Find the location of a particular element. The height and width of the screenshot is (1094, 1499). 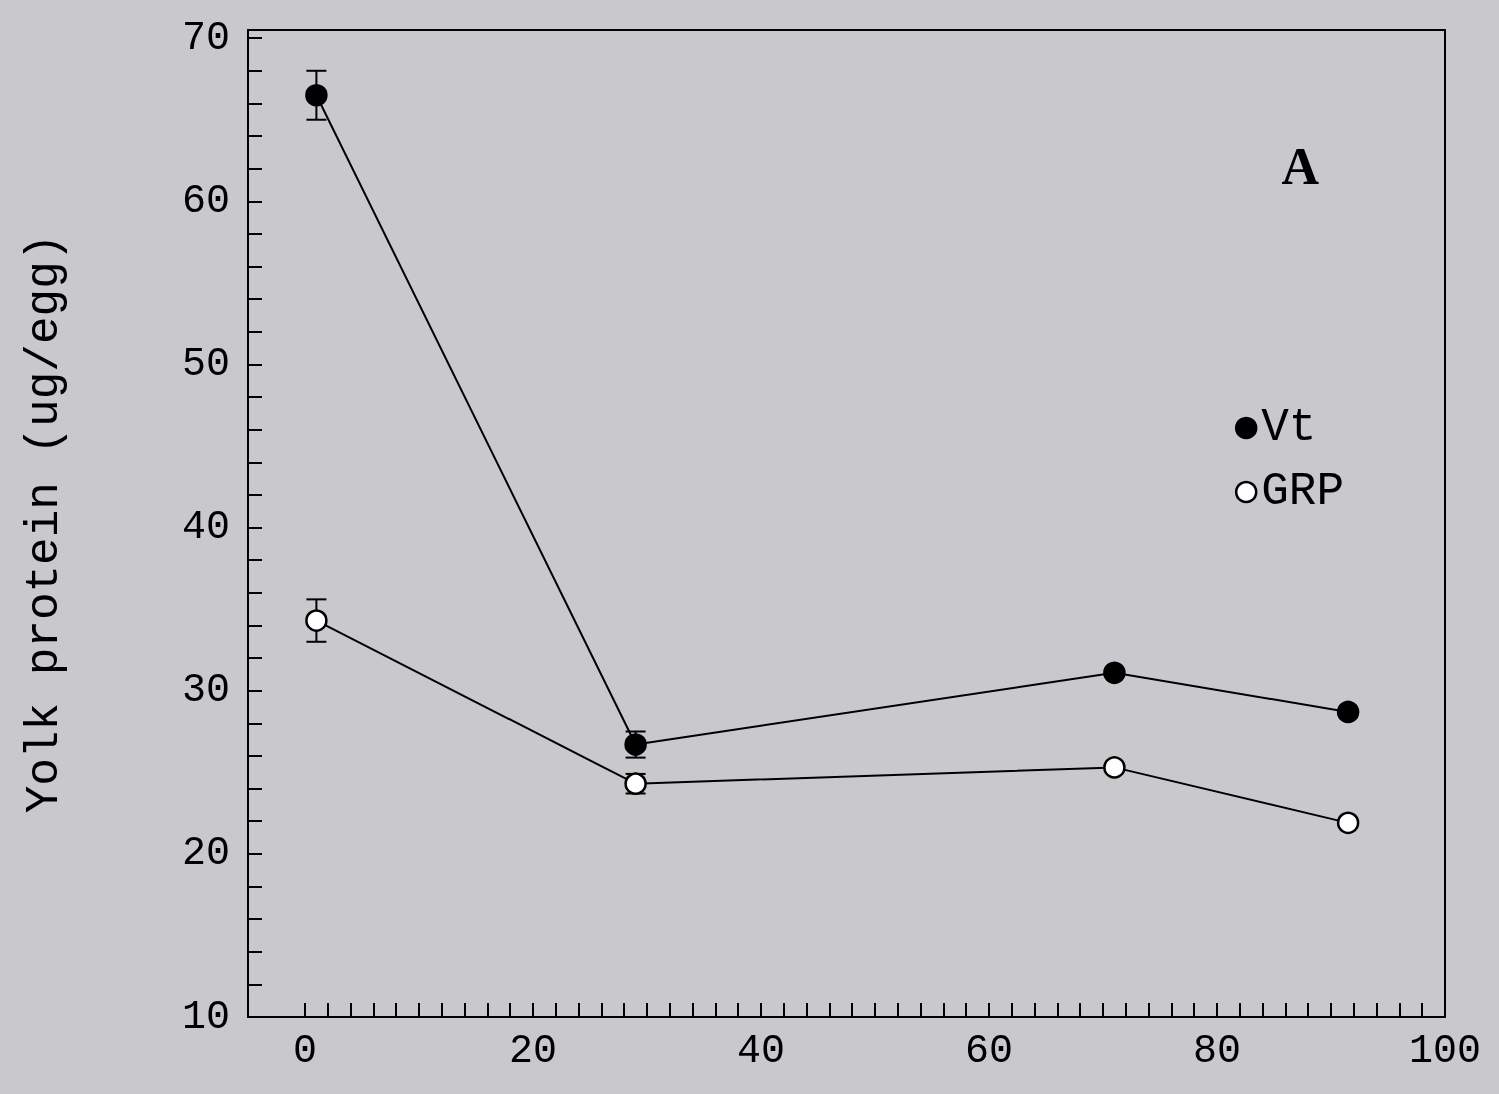

annotation: A is located at coordinates (1300, 166).